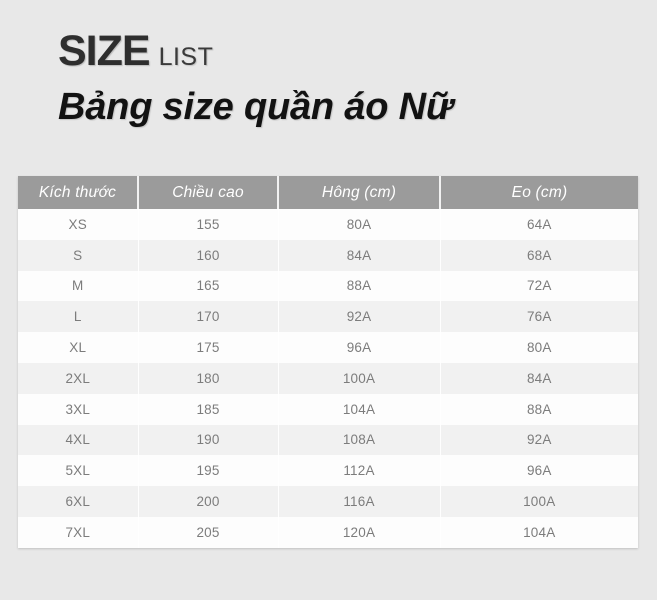 This screenshot has height=600, width=657. I want to click on cell-size: XL, so click(78, 347).